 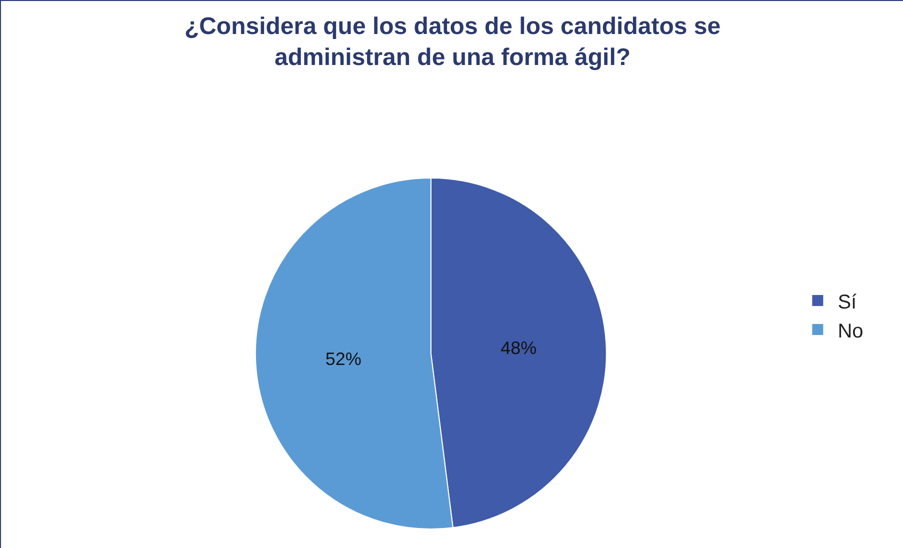 What do you see at coordinates (851, 331) in the screenshot?
I see `legend-label: No` at bounding box center [851, 331].